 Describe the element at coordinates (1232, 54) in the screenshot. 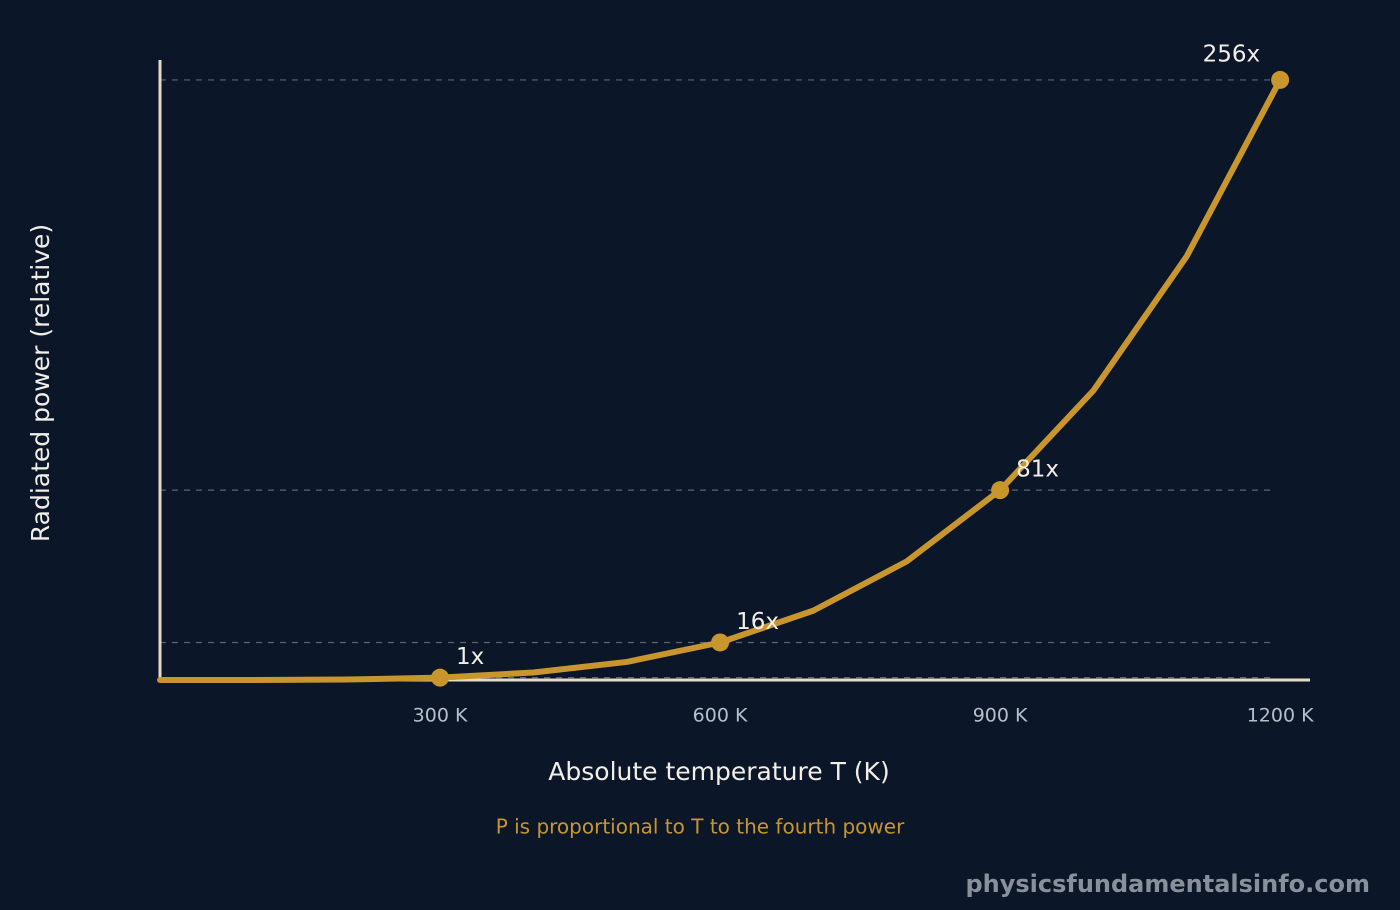

I see `data-label: 256x` at that location.